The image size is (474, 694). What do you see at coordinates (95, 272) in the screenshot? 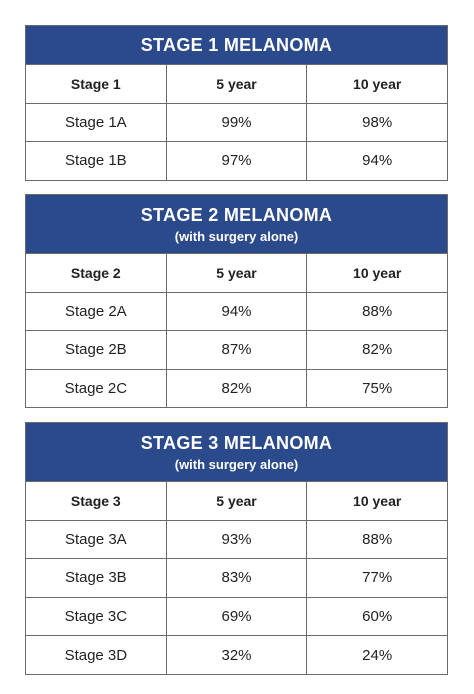
I see `column-header: Stage 2` at bounding box center [95, 272].